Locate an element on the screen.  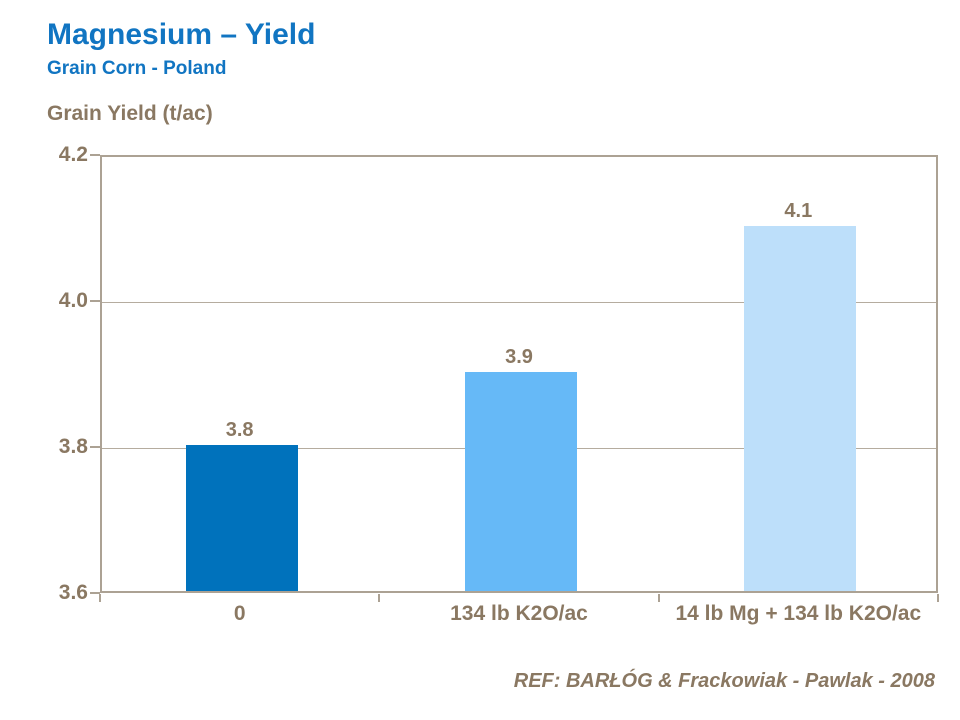
y-axis-tick-label: 3.6 is located at coordinates (73, 592).